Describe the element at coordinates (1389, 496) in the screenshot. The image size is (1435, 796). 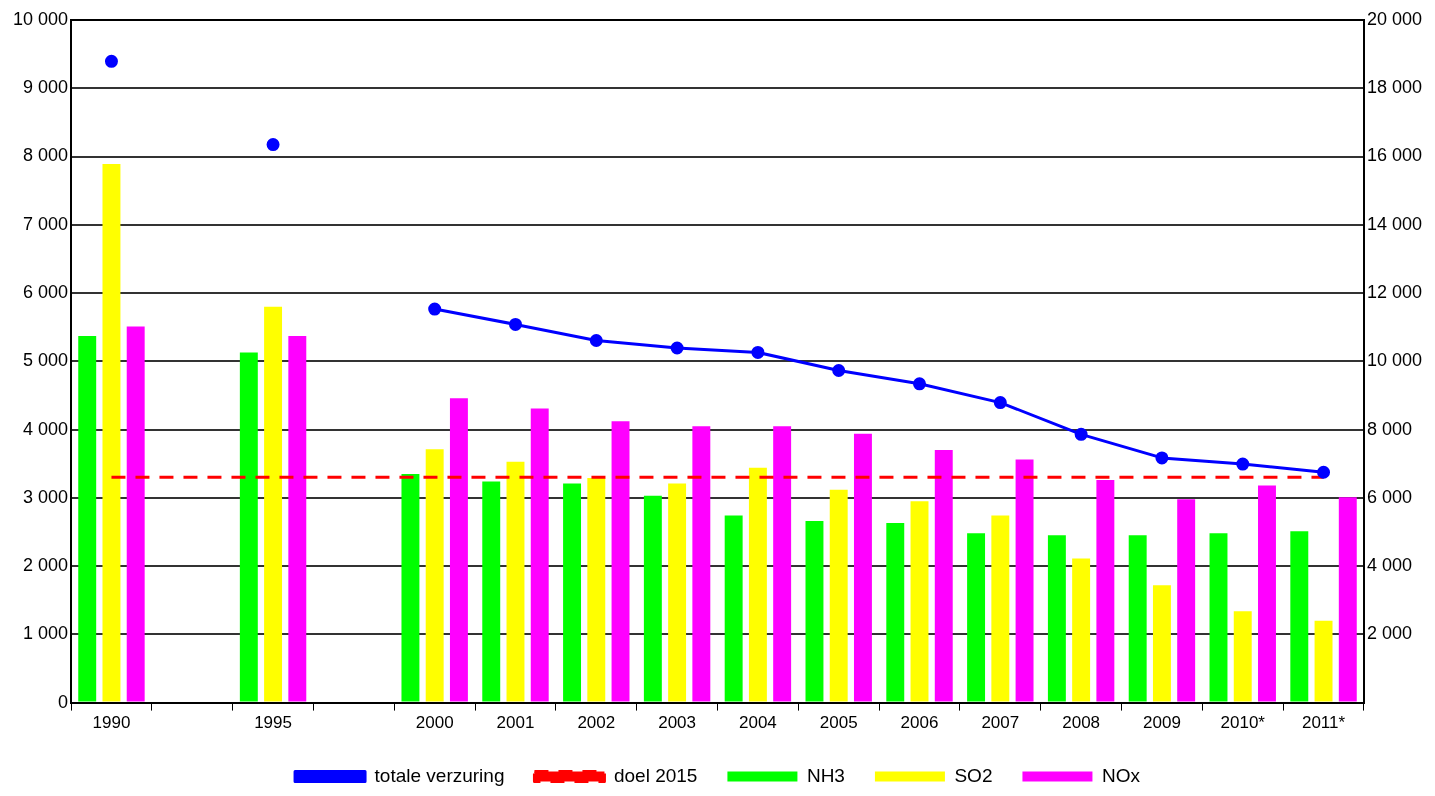
I see `y2-tick-label: 6 000` at that location.